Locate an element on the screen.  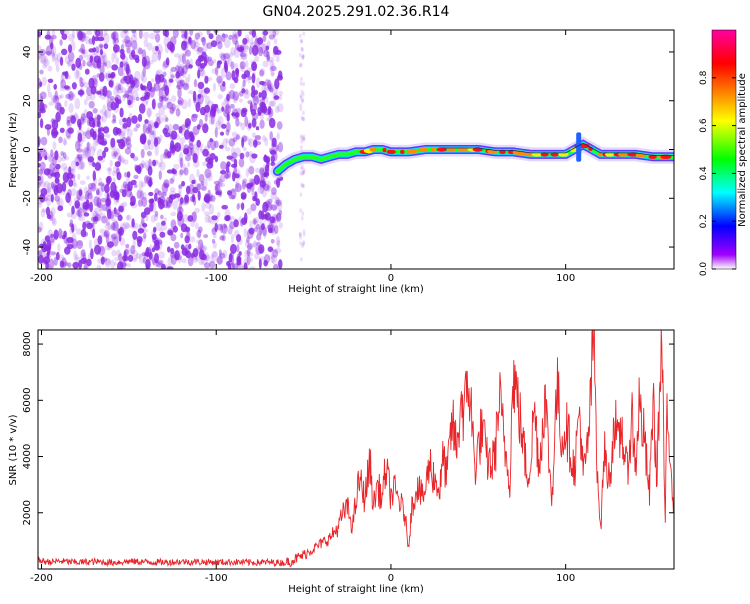
top-x-axis-label: Height of straight line (km) is located at coordinates (356, 289).